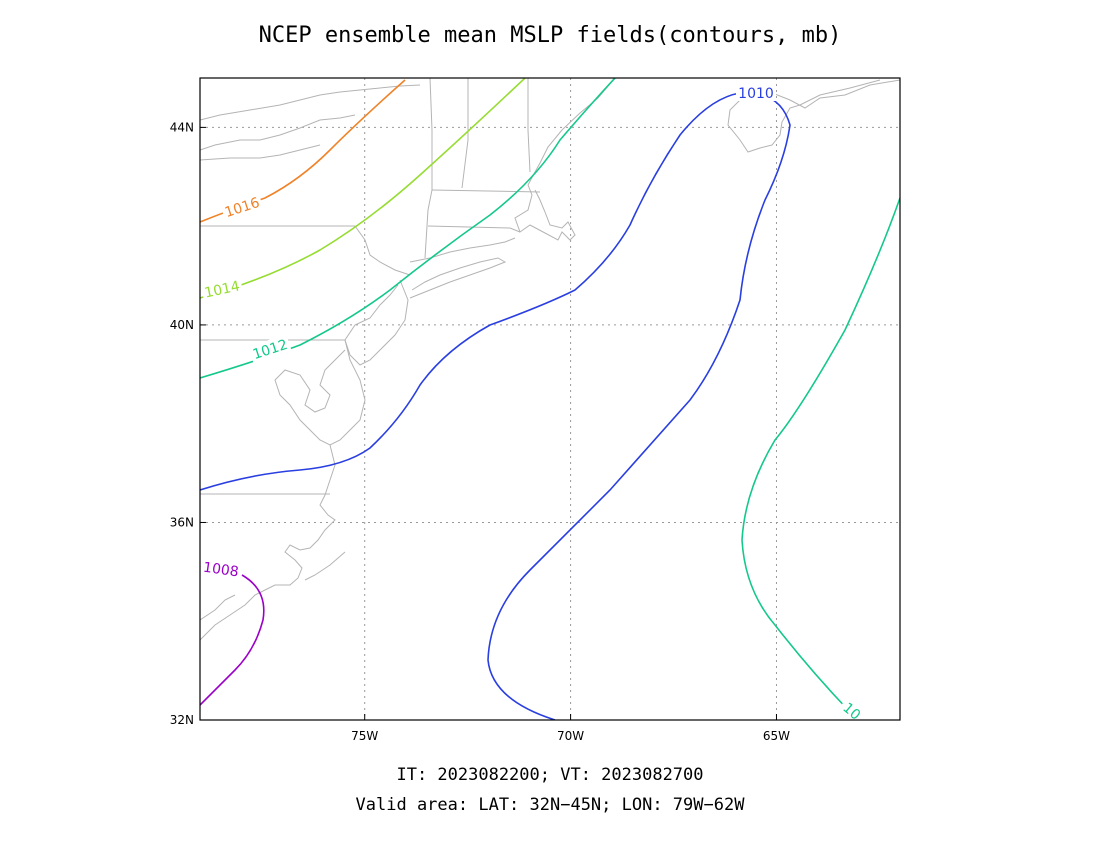 The height and width of the screenshot is (850, 1100). I want to click on coastline-long-island, so click(458, 278).